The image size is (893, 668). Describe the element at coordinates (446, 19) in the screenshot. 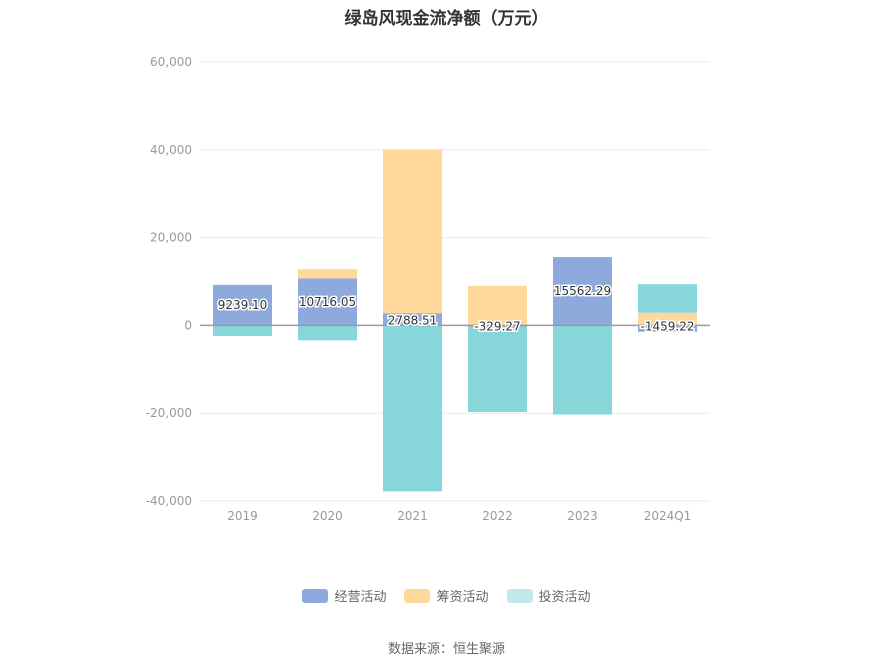

I see `chart-title: 绿岛风现金流净额（万元）` at that location.